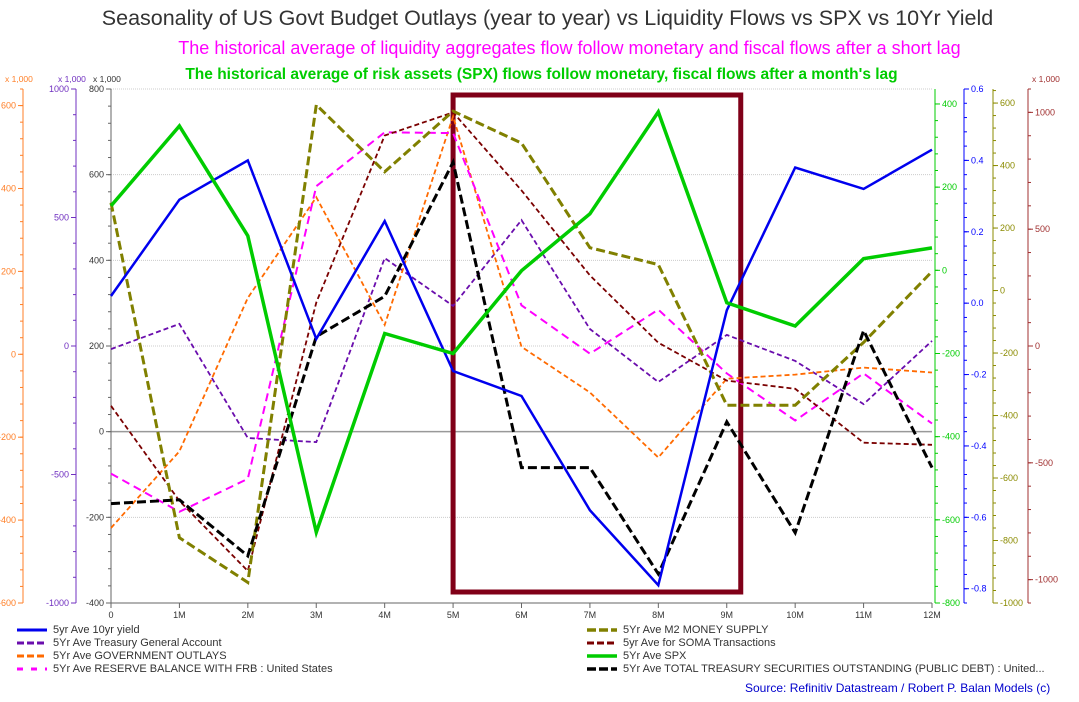 The image size is (1079, 702). What do you see at coordinates (140, 655) in the screenshot?
I see `legend-label: 5Yr Ave GOVERNMENT OUTLAYS` at bounding box center [140, 655].